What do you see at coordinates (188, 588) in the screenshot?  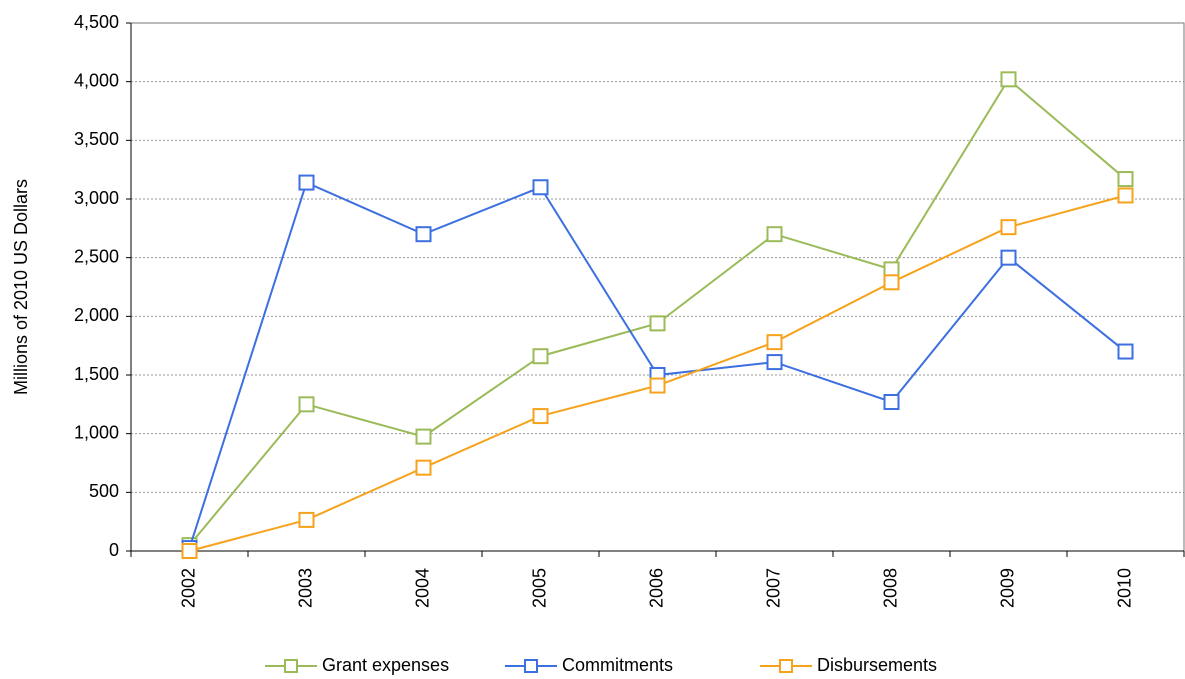 I see `x-tick-label: 2002` at bounding box center [188, 588].